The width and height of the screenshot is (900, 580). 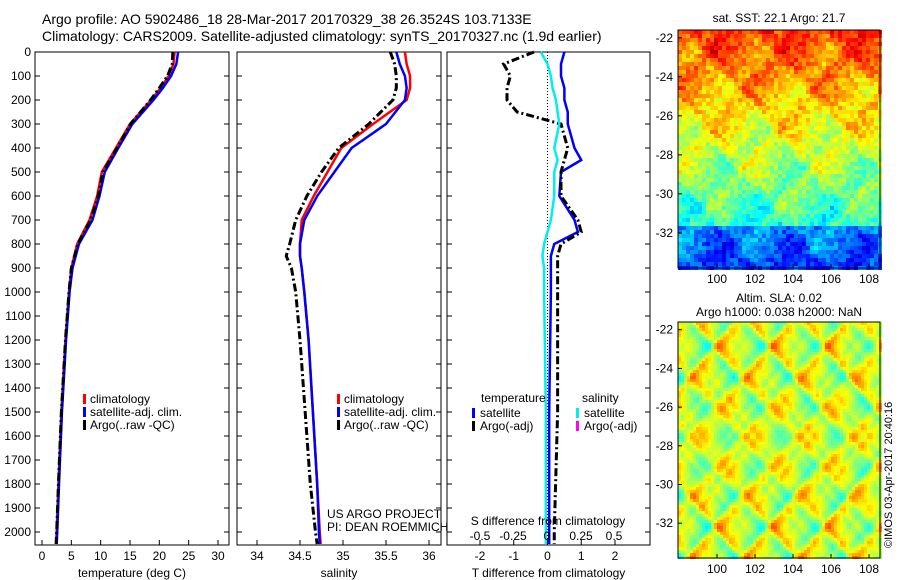 I want to click on x-tick-label: 30, so click(x=218, y=556).